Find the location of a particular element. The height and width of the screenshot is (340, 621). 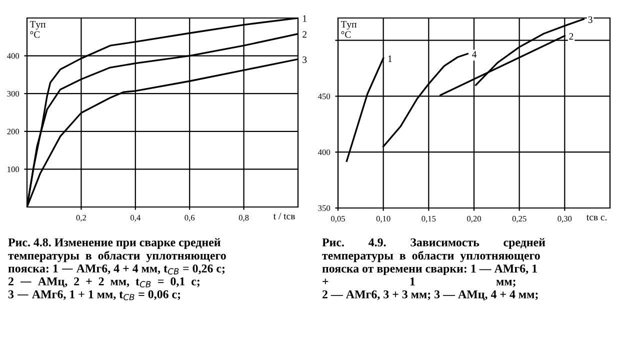

x-axis-title: t / tсв is located at coordinates (284, 216).